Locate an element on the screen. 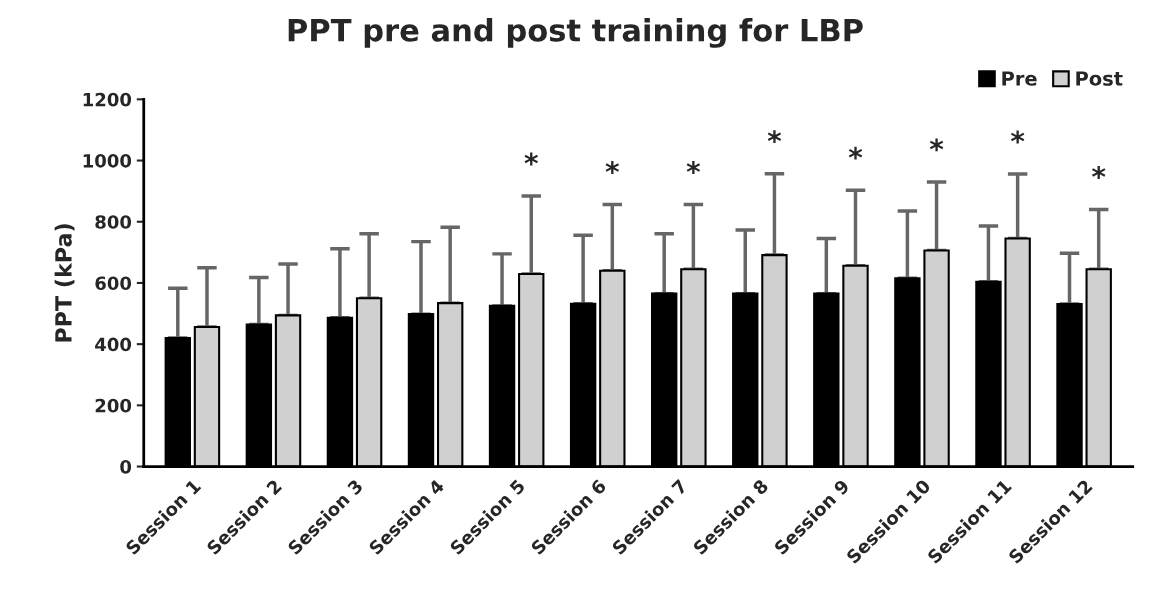 Image resolution: width=1150 pixels, height=602 pixels. y-tick-label: 200 is located at coordinates (113, 405).